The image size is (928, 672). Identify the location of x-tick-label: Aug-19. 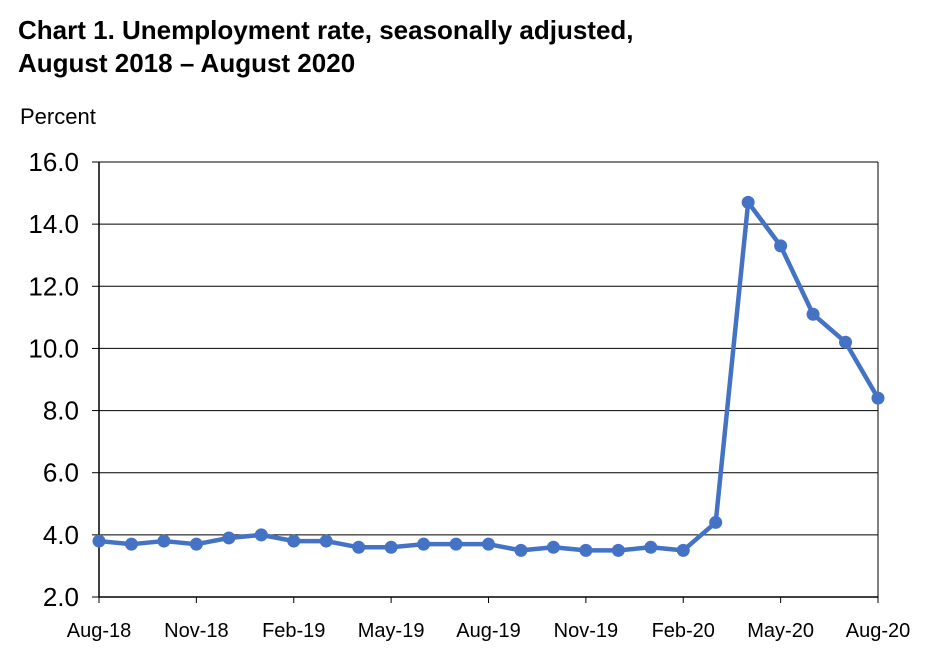
(488, 631).